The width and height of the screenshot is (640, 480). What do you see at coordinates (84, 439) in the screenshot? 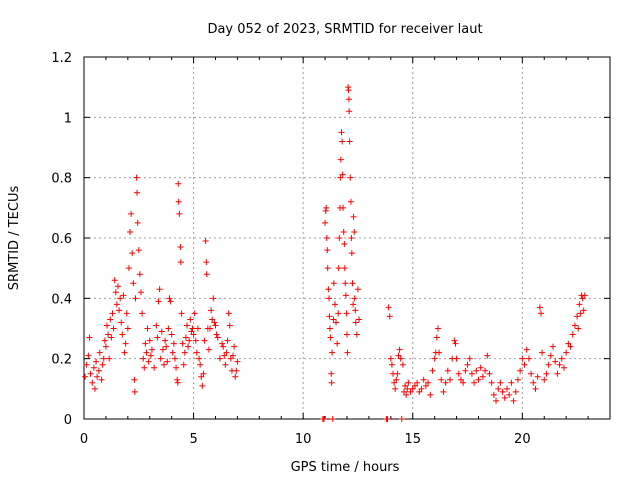
I see `x-tick-label: 0` at bounding box center [84, 439].